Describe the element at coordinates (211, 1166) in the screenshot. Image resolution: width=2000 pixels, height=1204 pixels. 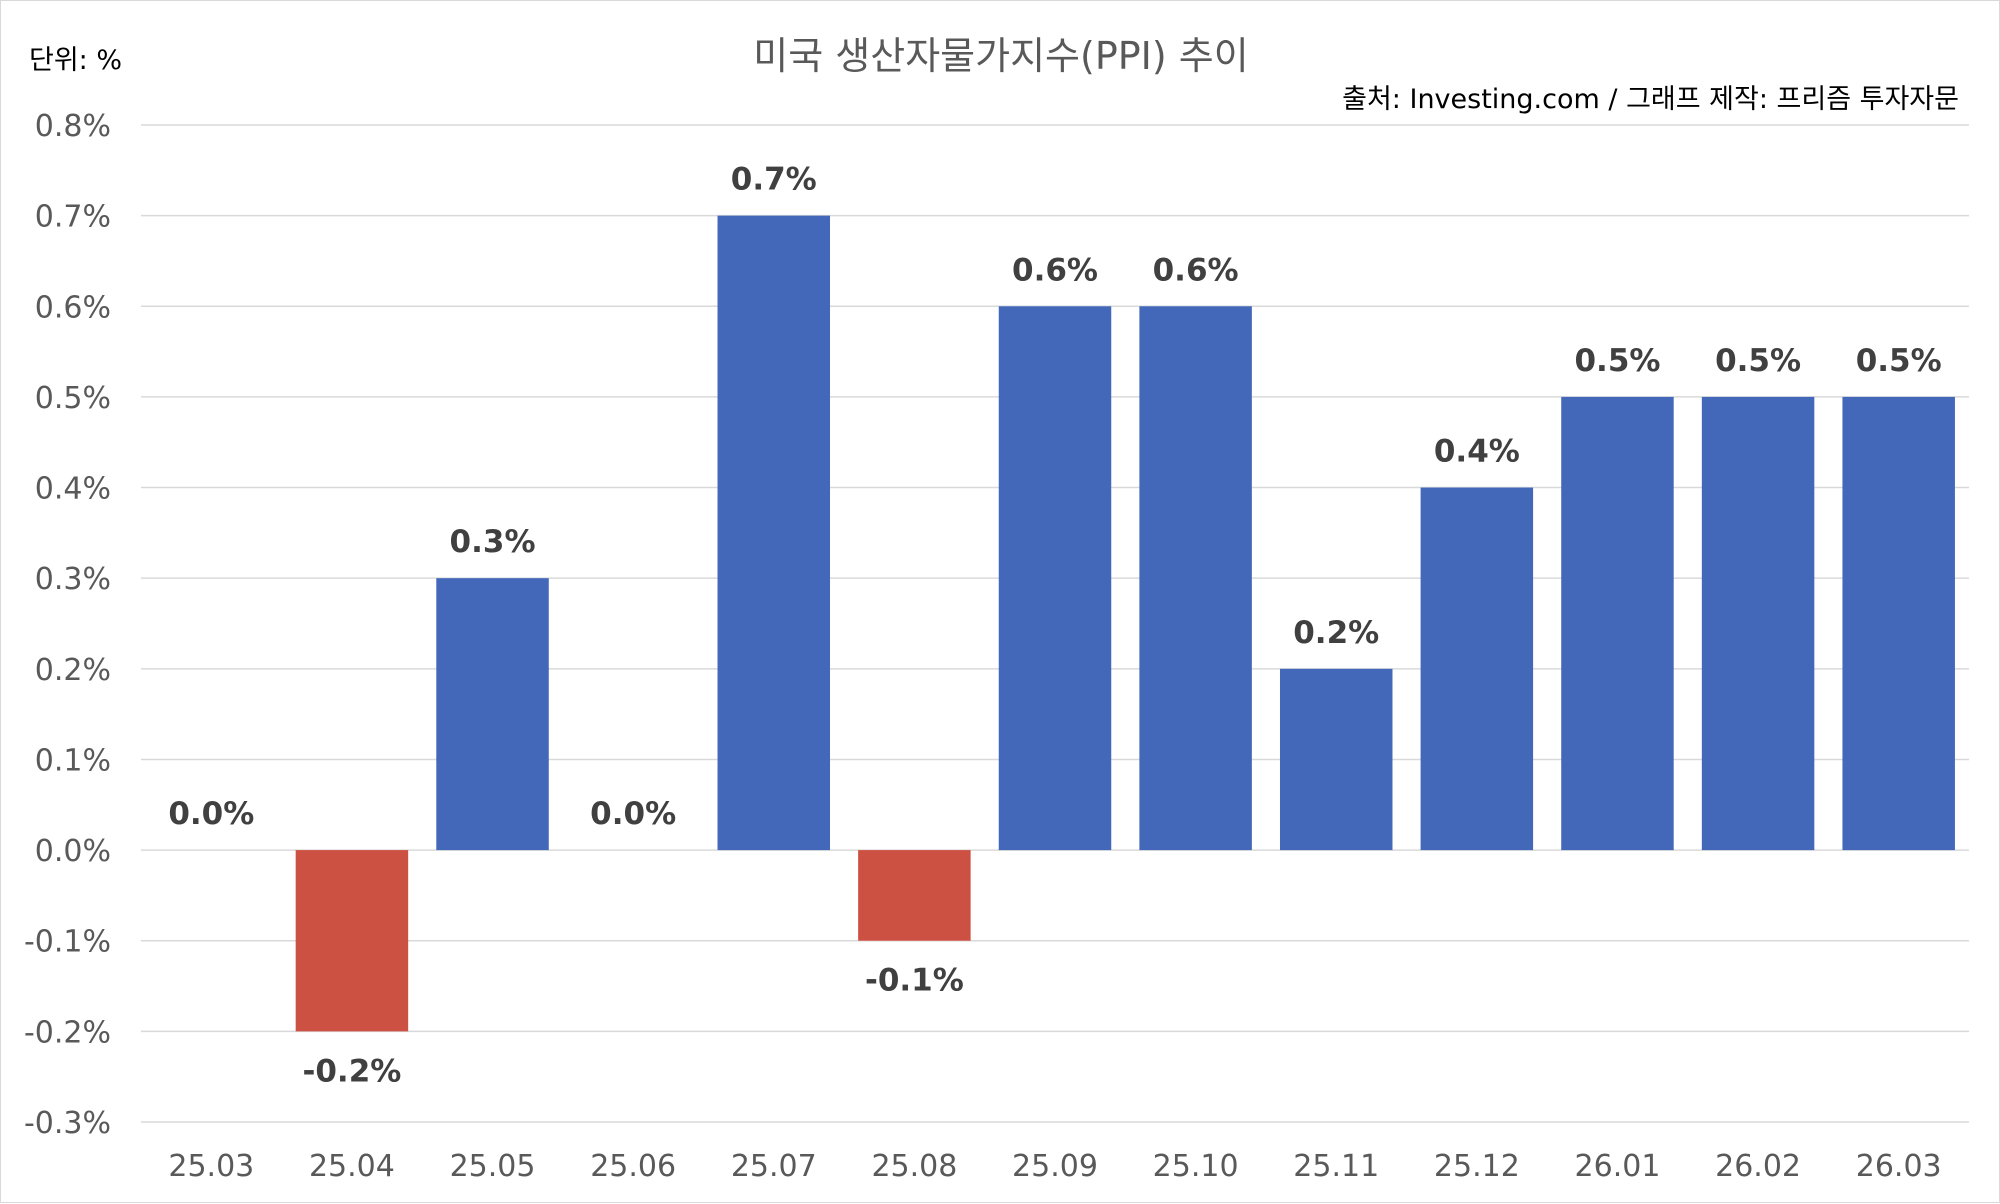
I see `x-tick-label: 25.03` at that location.